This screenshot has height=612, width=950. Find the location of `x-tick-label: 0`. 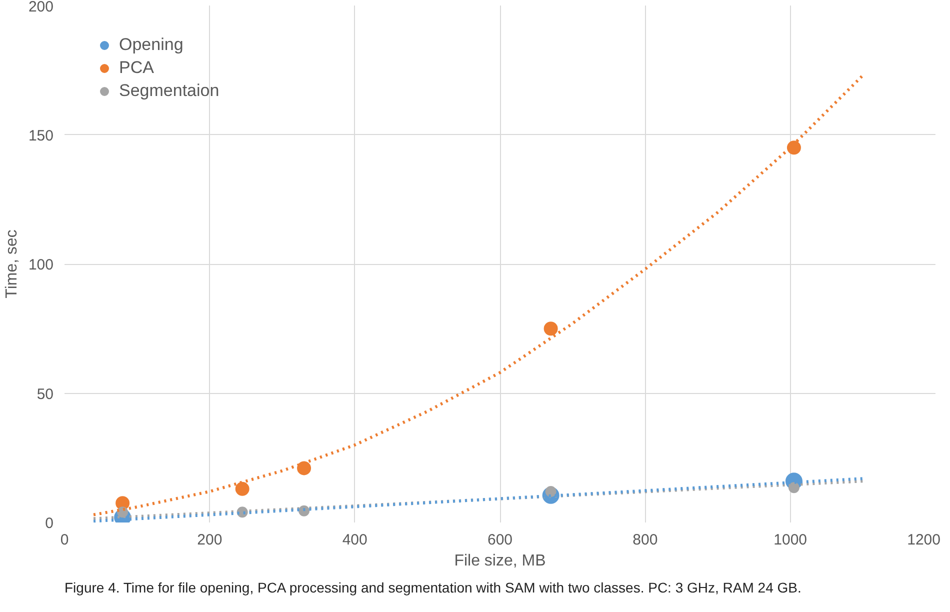

x-tick-label: 0 is located at coordinates (64, 540).